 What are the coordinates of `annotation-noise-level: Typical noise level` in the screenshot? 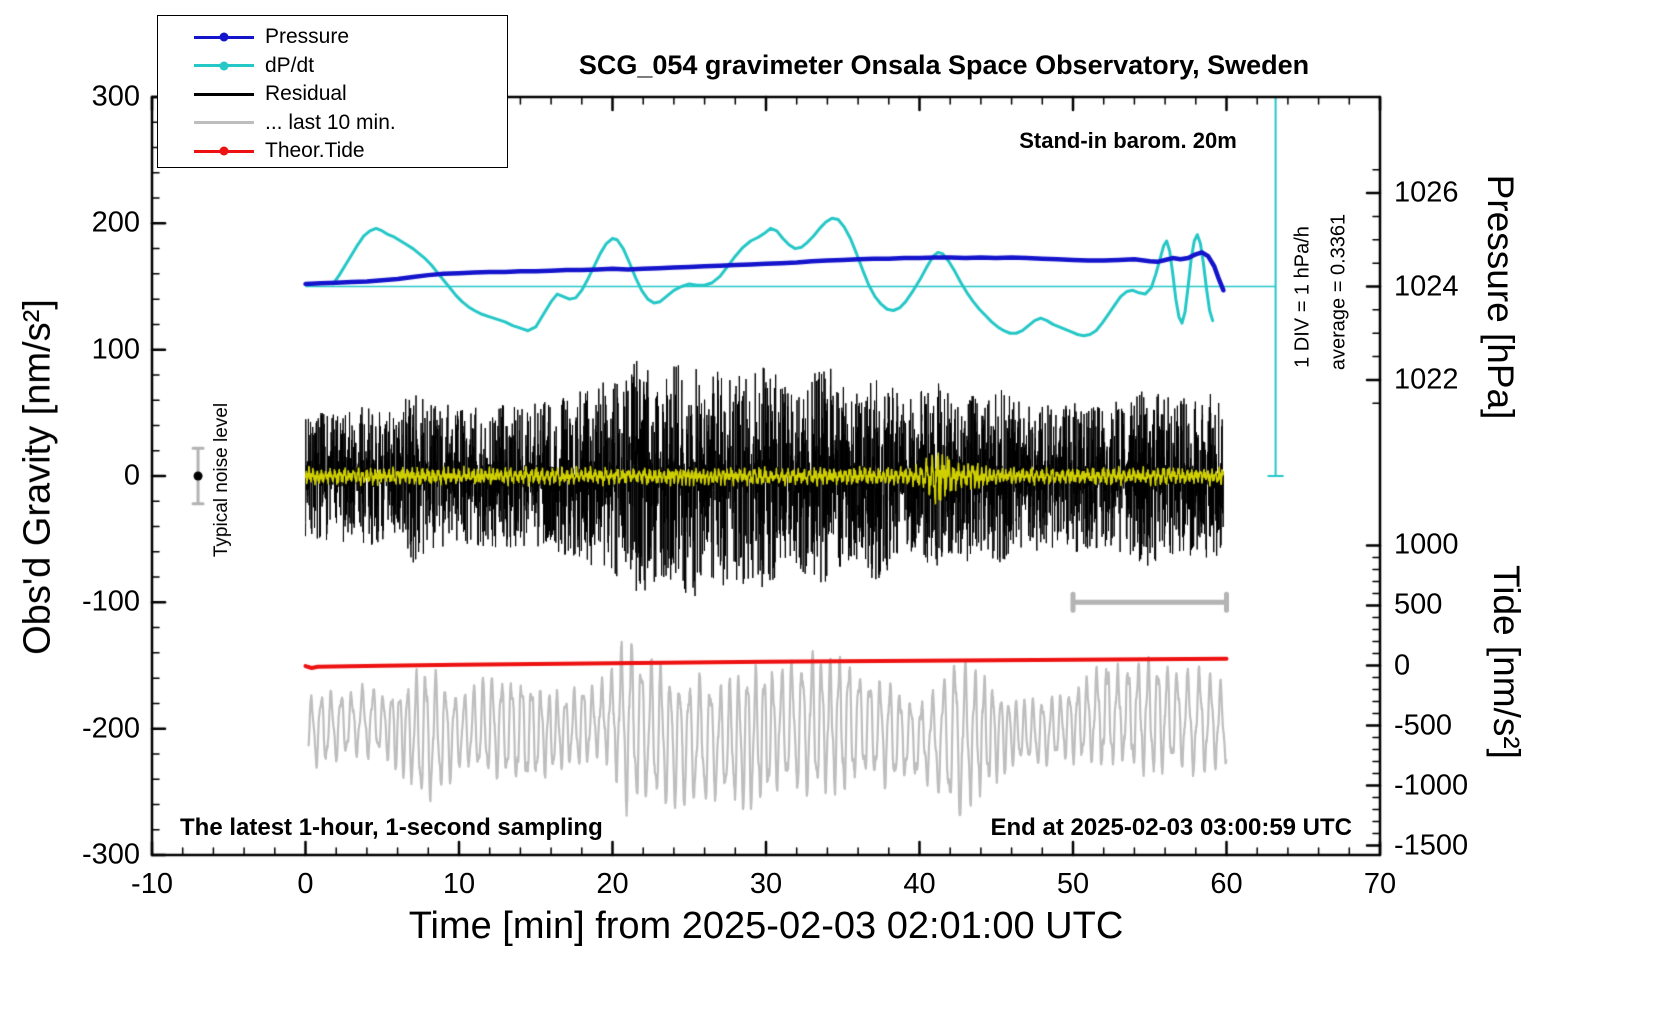 It's located at (221, 480).